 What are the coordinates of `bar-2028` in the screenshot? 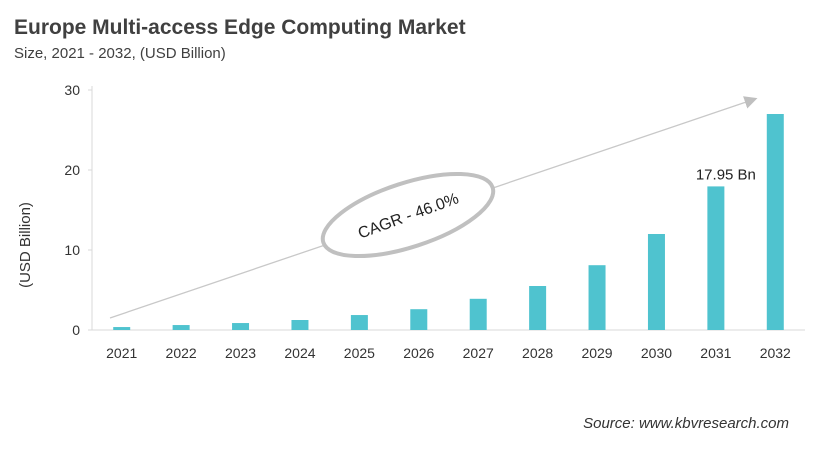 It's located at (538, 308).